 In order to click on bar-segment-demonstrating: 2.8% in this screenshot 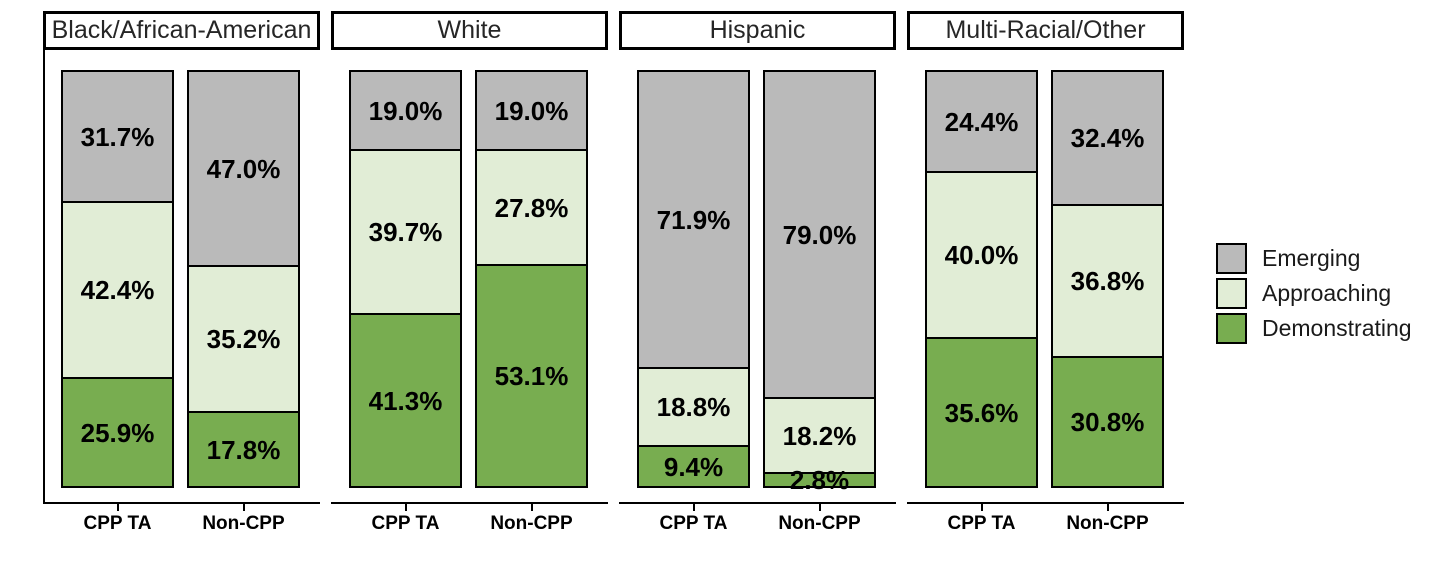, I will do `click(819, 480)`.